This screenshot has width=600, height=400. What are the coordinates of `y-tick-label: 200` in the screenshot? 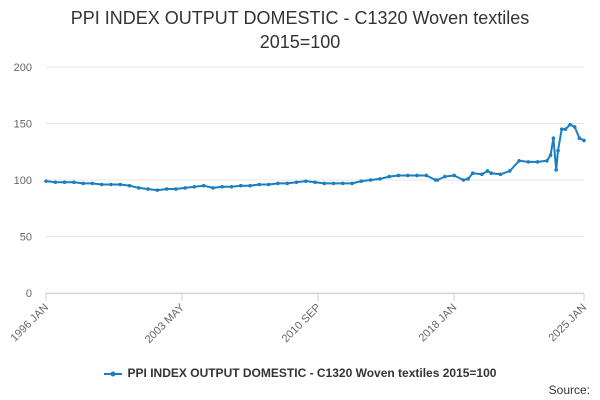 It's located at (23, 68).